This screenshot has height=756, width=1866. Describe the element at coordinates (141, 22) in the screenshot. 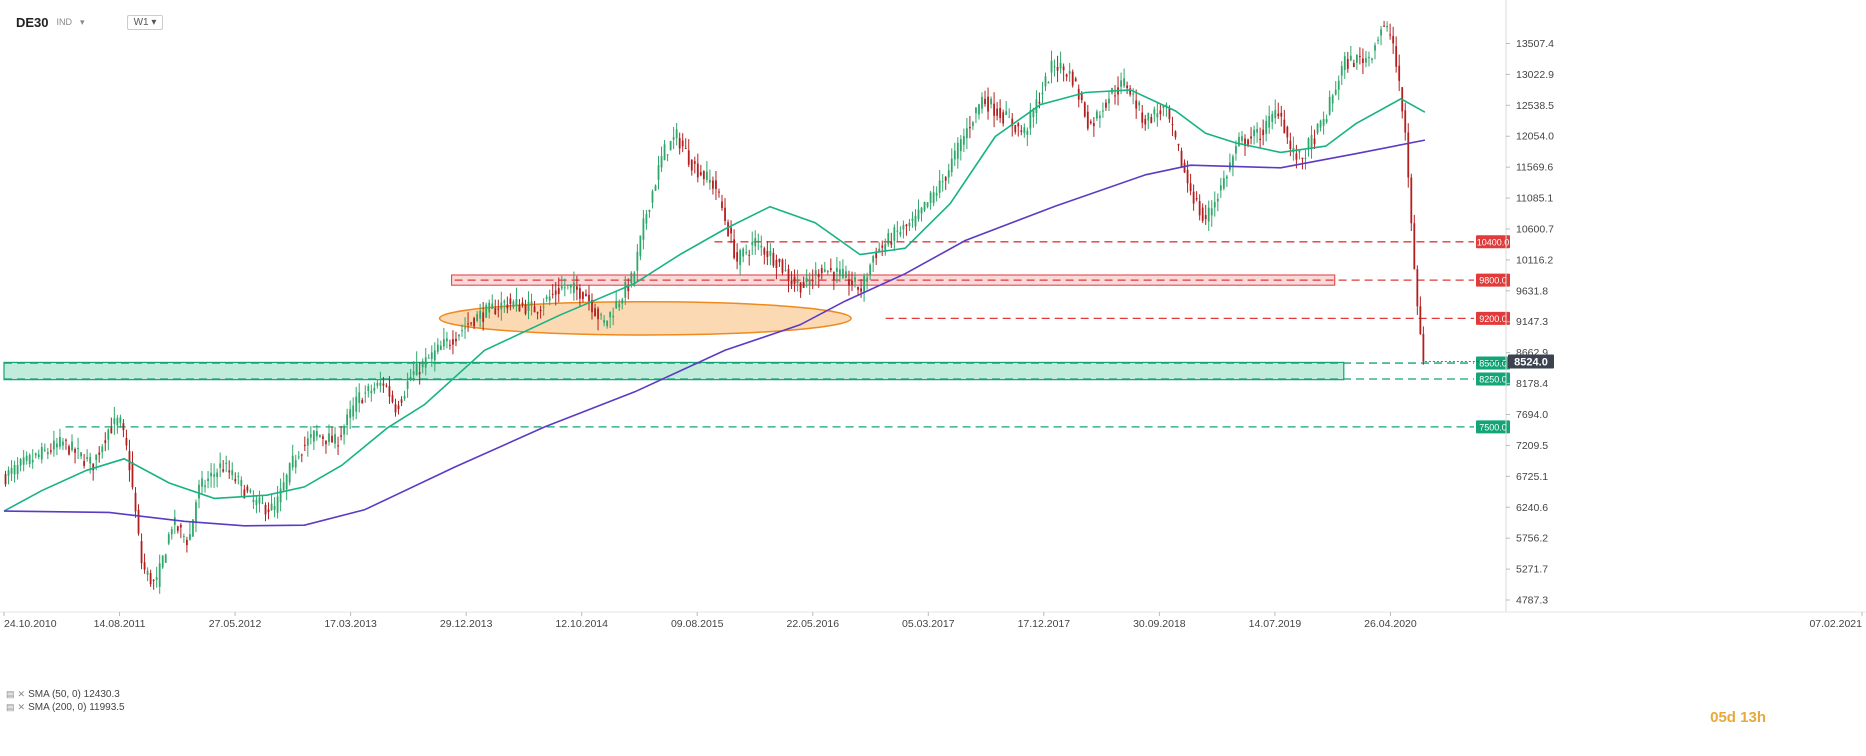

I see `timeframe-value: W1` at that location.